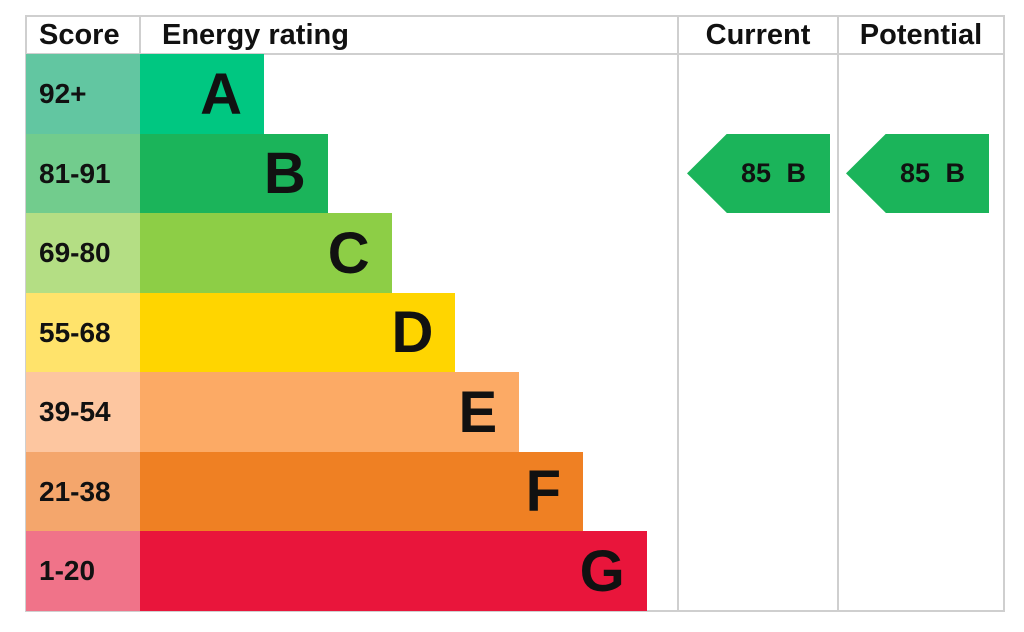  I want to click on rating-bar-e: E, so click(330, 412).